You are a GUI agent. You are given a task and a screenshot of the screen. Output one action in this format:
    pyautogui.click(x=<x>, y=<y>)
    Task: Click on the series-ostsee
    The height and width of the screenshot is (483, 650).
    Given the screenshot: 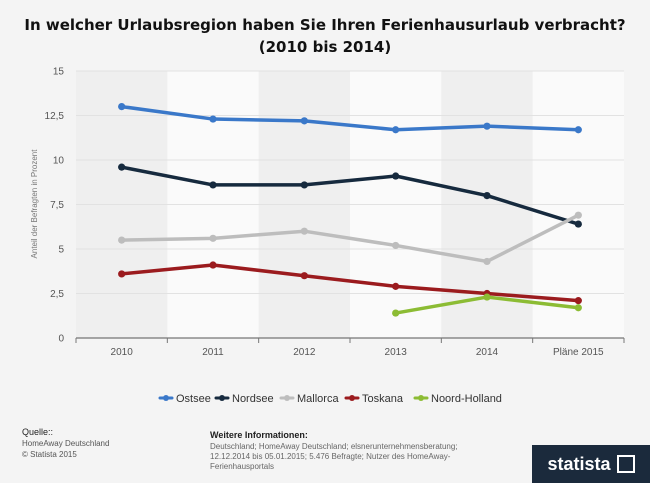 What is the action you would take?
    pyautogui.click(x=350, y=118)
    